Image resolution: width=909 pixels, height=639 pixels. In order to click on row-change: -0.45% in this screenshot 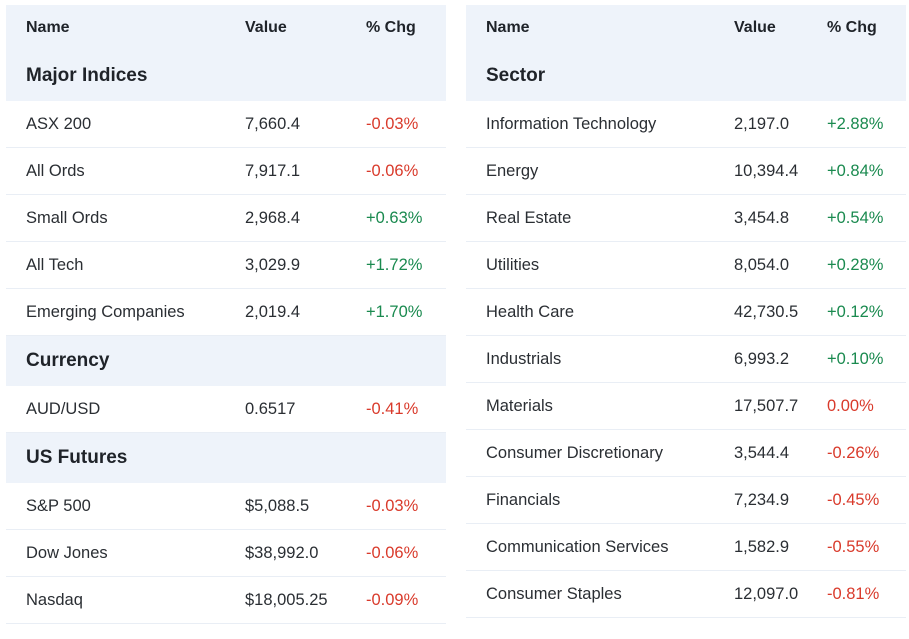, I will do `click(853, 499)`.